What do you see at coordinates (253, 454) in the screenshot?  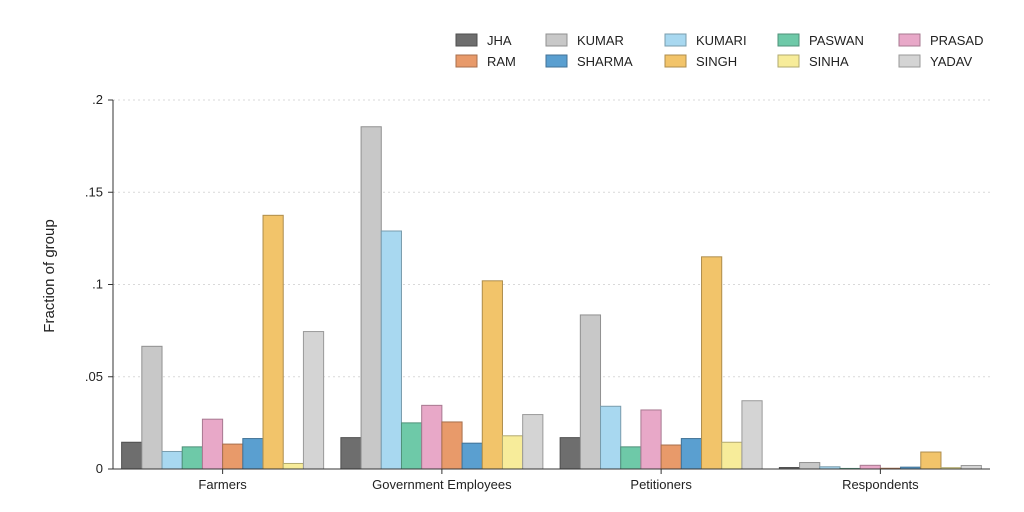 I see `bar-sharma-farmers` at bounding box center [253, 454].